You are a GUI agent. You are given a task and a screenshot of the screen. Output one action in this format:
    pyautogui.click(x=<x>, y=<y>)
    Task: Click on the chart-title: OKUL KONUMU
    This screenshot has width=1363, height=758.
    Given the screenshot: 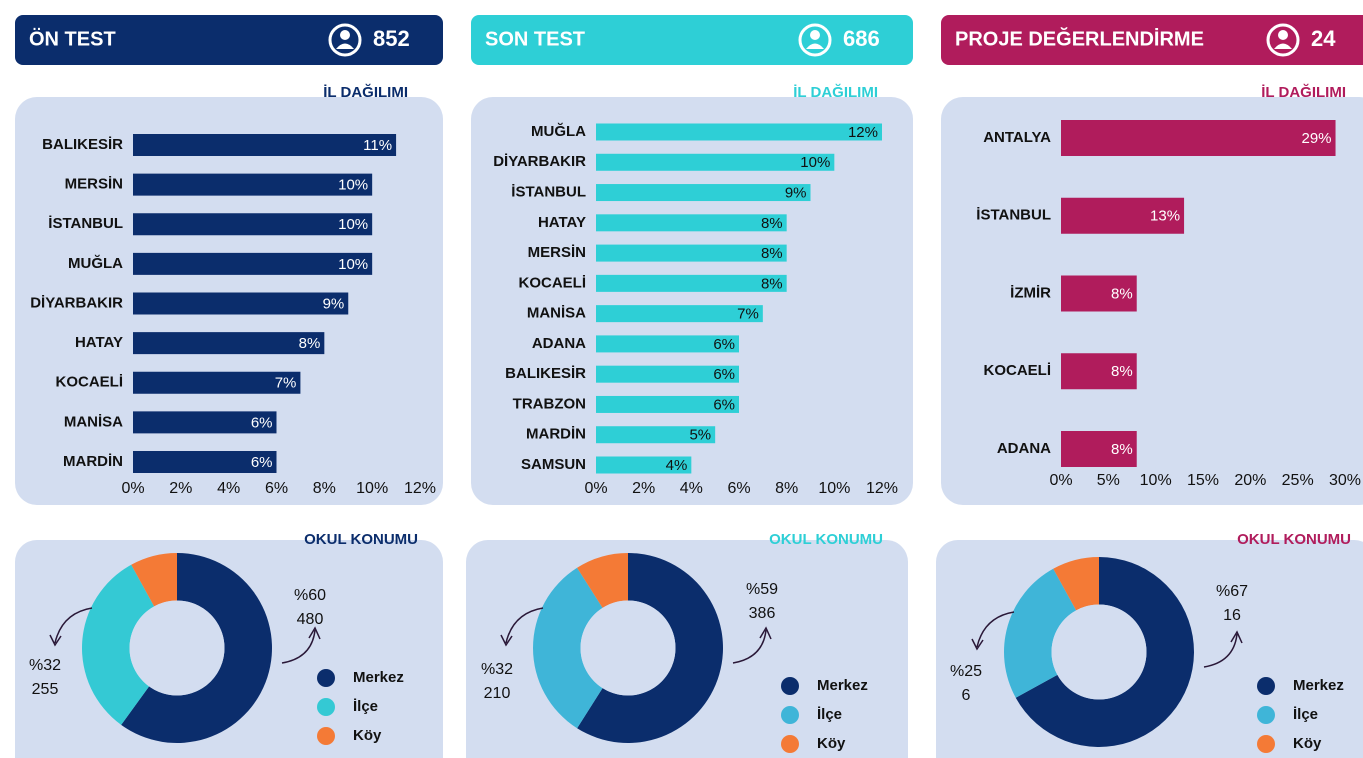 What is the action you would take?
    pyautogui.click(x=1294, y=539)
    